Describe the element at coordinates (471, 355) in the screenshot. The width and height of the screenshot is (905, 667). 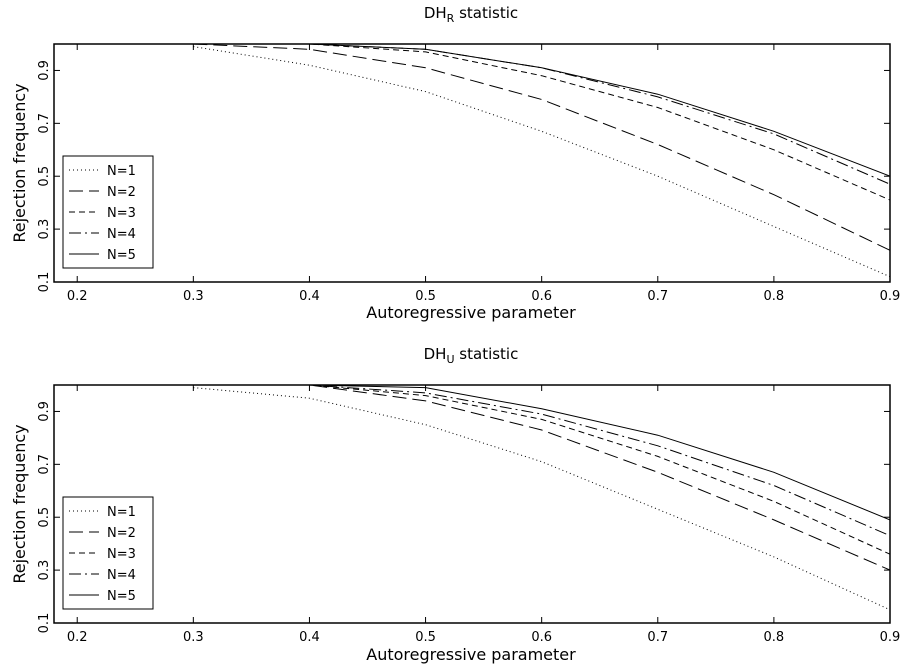
I see `chart-title: DHU statistic` at that location.